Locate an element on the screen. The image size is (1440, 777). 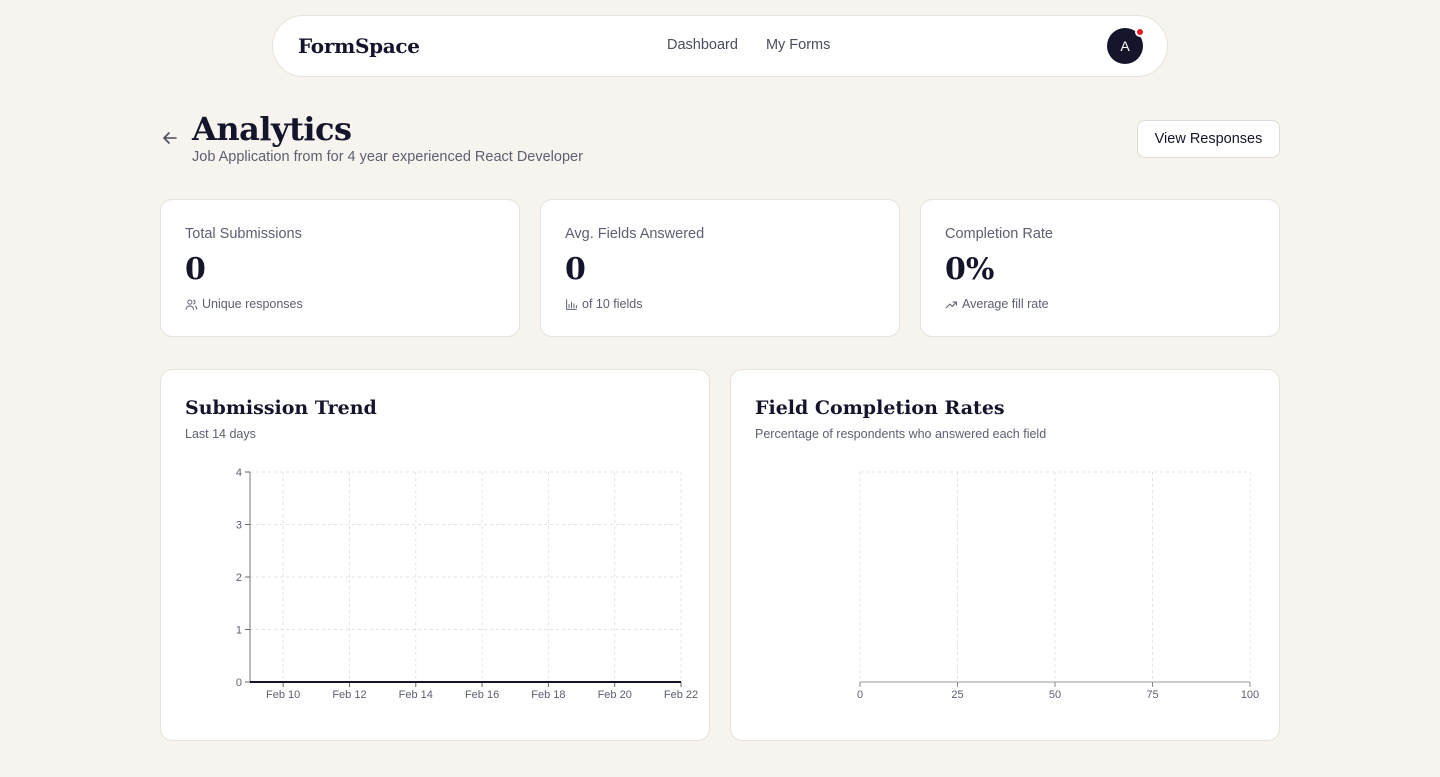
stat-card-avg-fields: Avg. Fields Answered 0 of 10 fields is located at coordinates (720, 268).